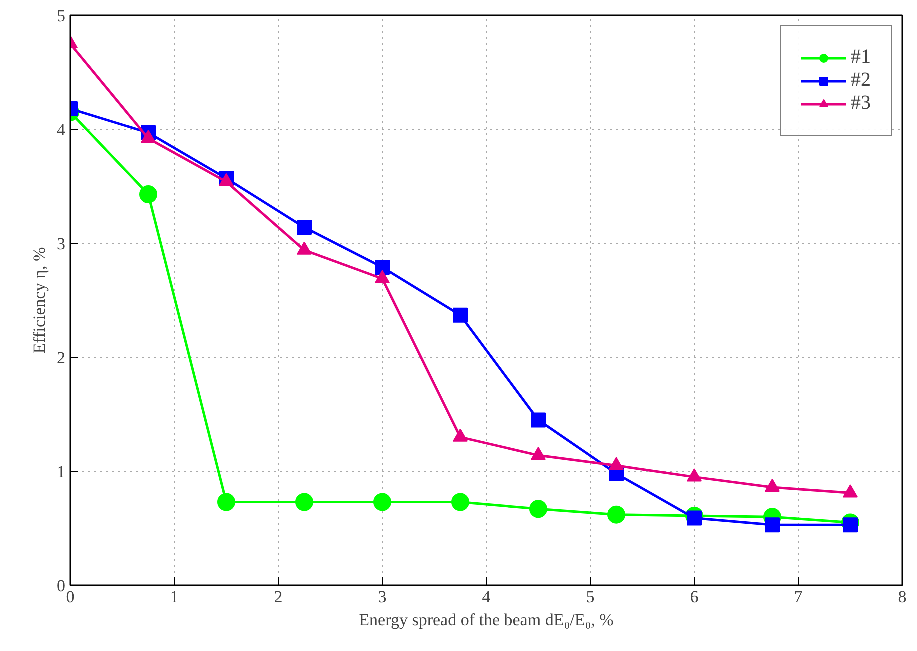  I want to click on x-tick-label: 4, so click(487, 597).